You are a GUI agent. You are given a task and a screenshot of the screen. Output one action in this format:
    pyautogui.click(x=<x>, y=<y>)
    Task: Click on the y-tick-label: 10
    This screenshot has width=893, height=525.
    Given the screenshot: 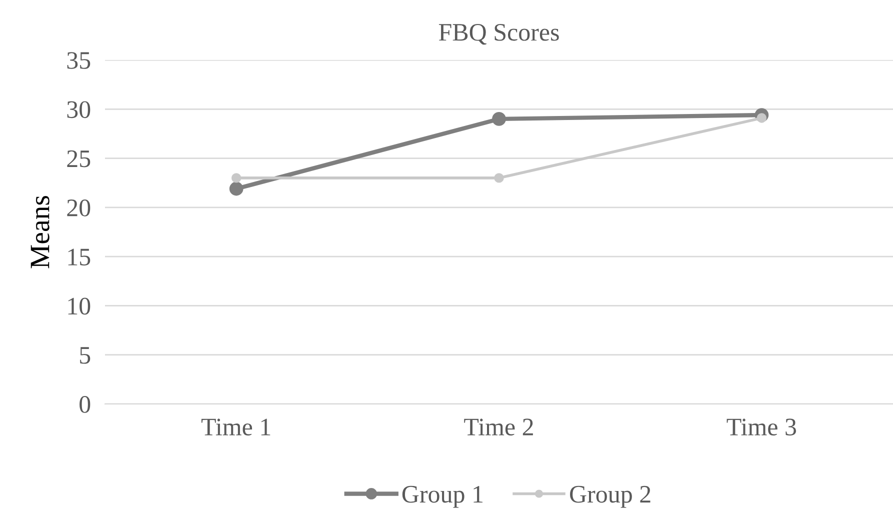 What is the action you would take?
    pyautogui.click(x=79, y=306)
    